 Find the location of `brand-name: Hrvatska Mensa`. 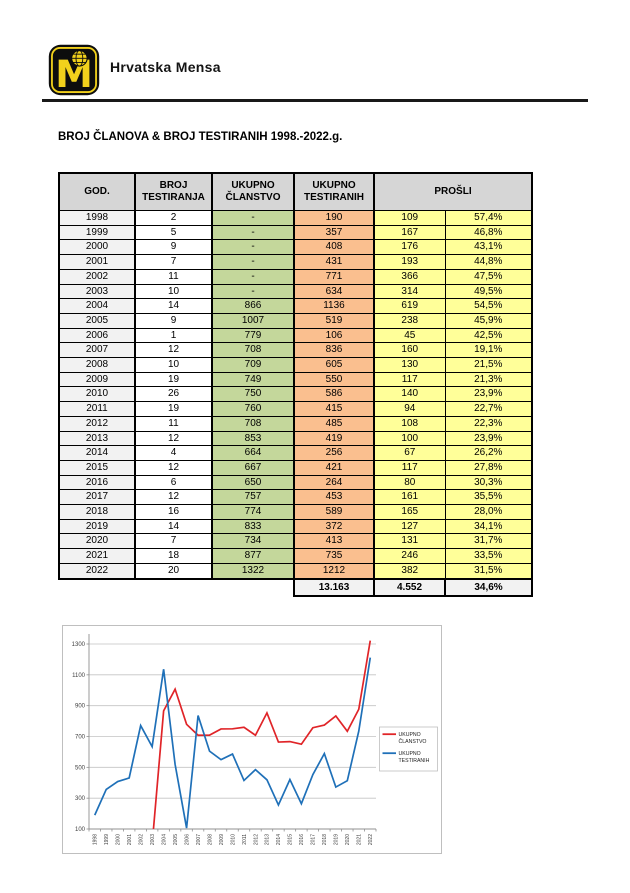

brand-name: Hrvatska Mensa is located at coordinates (165, 67).